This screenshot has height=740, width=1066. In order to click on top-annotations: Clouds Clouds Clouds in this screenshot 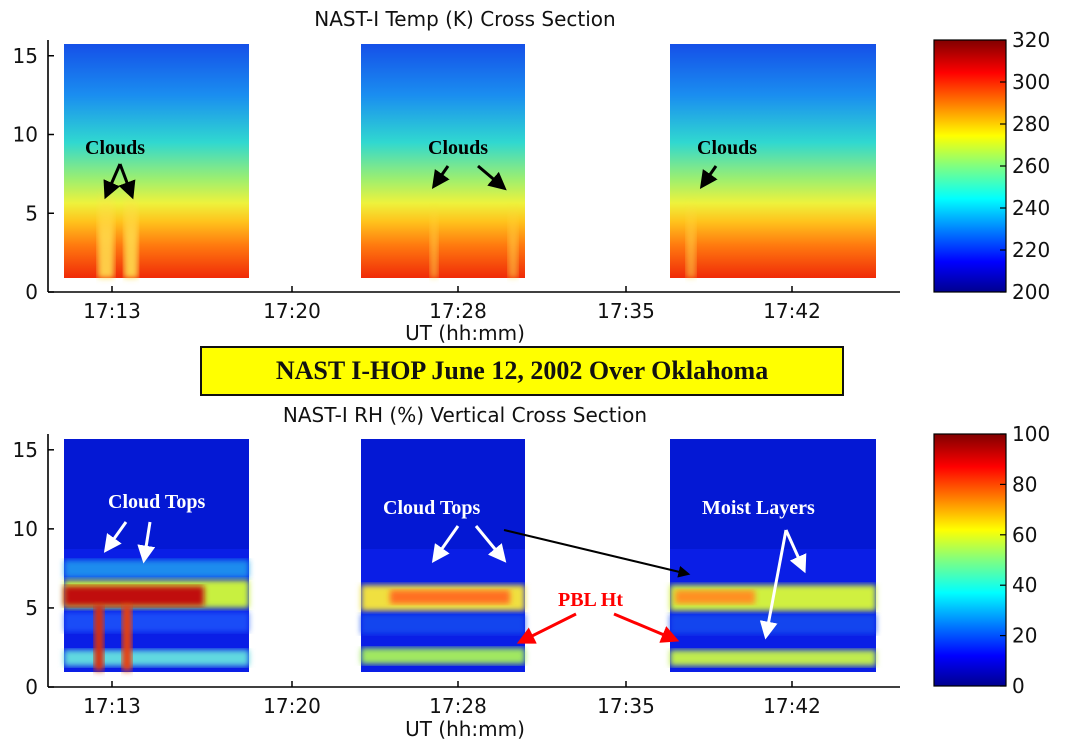, I will do `click(421, 168)`.